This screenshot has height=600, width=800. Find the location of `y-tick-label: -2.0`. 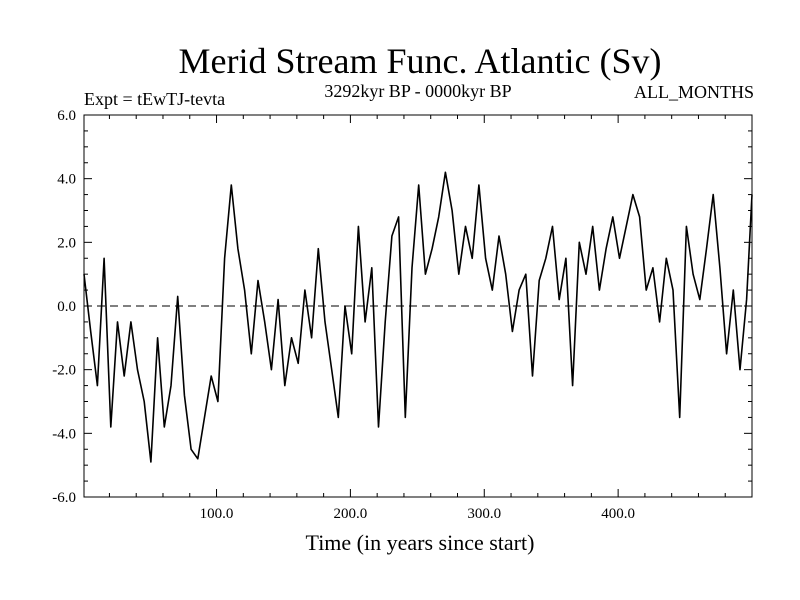

y-tick-label: -2.0 is located at coordinates (64, 371).